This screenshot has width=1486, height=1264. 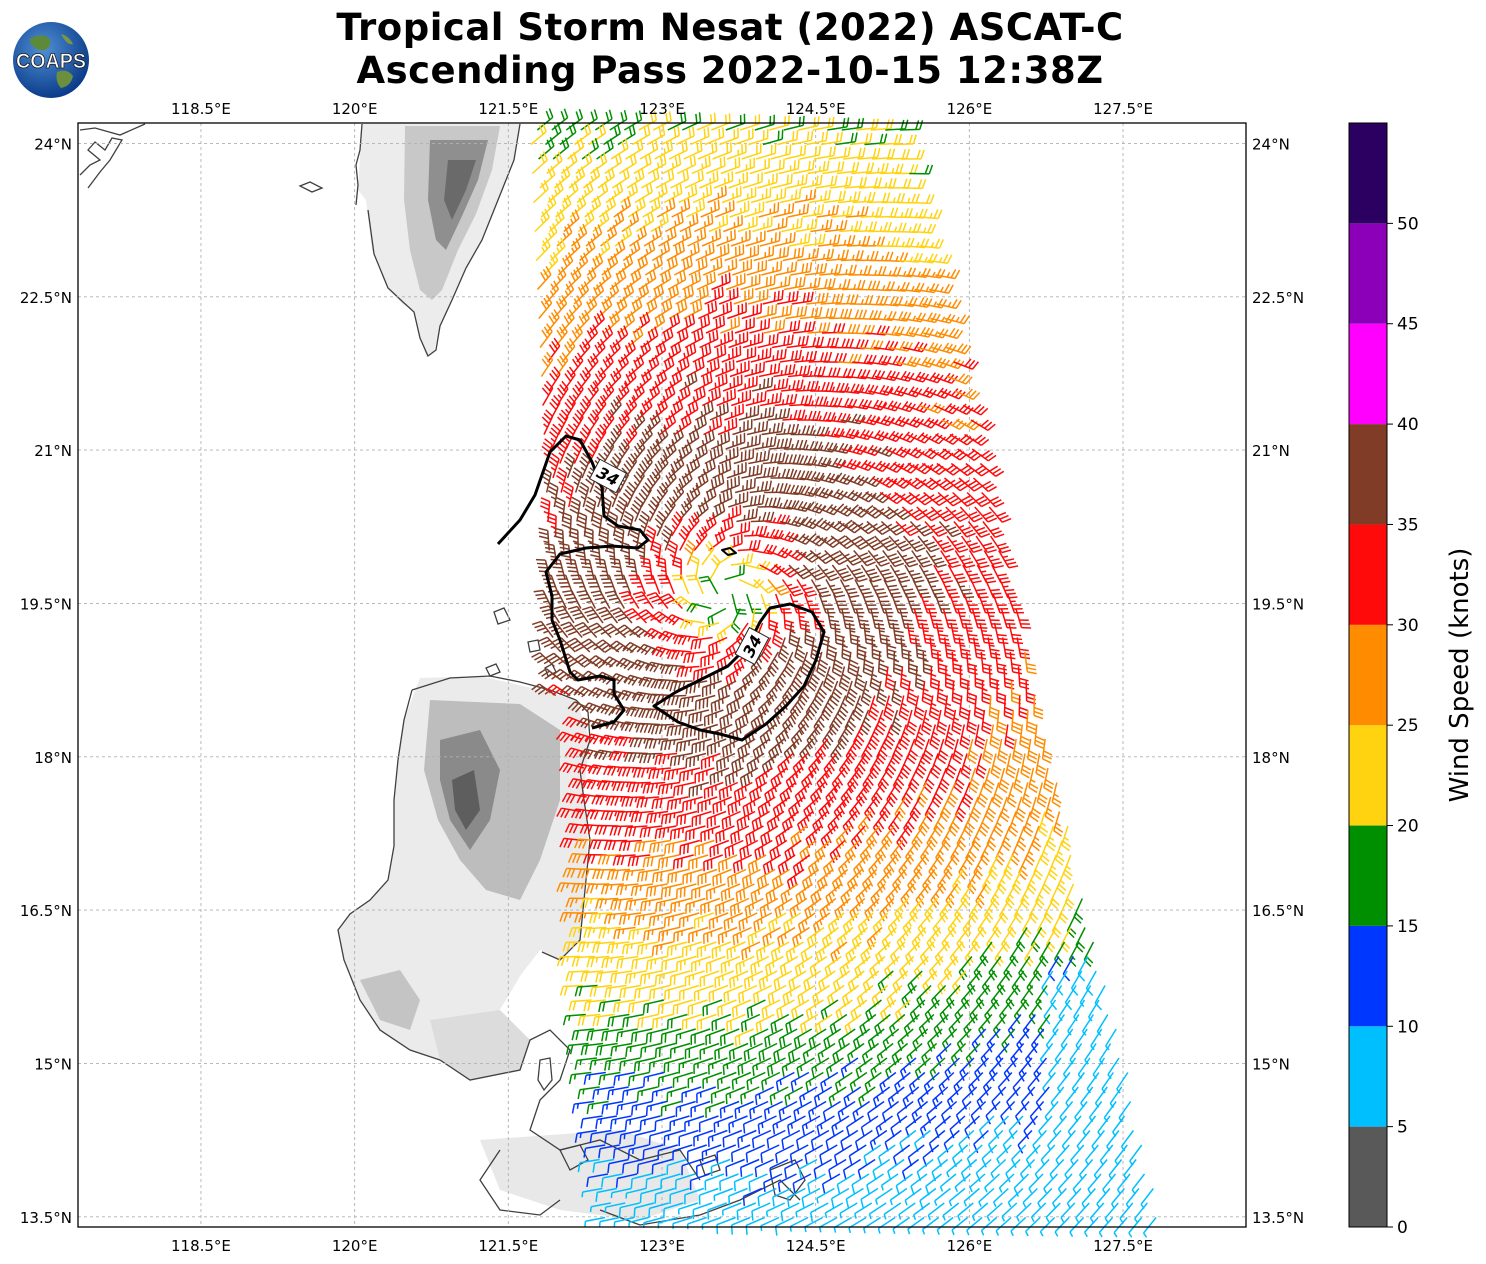 I want to click on lat-label-right: 19.5°N, so click(x=1278, y=604).